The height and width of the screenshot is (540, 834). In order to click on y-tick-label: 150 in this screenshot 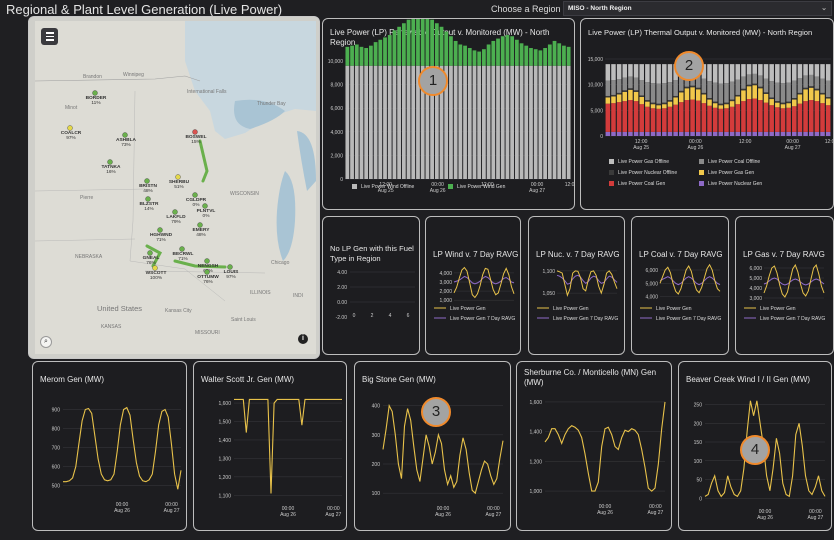, I will do `click(698, 443)`.